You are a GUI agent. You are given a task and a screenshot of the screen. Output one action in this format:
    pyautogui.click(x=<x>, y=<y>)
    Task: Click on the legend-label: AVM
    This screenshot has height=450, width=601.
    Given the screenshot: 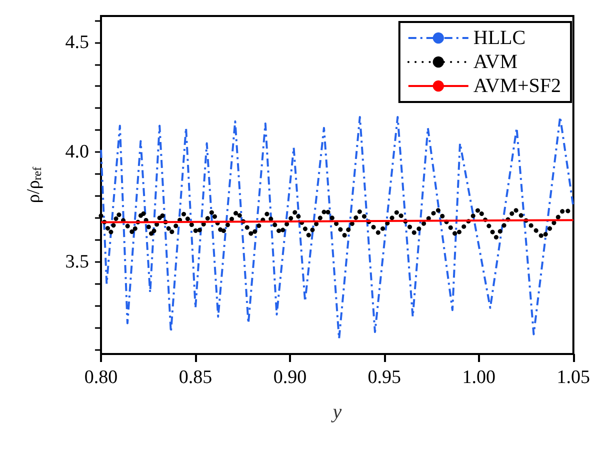 What is the action you would take?
    pyautogui.click(x=495, y=62)
    